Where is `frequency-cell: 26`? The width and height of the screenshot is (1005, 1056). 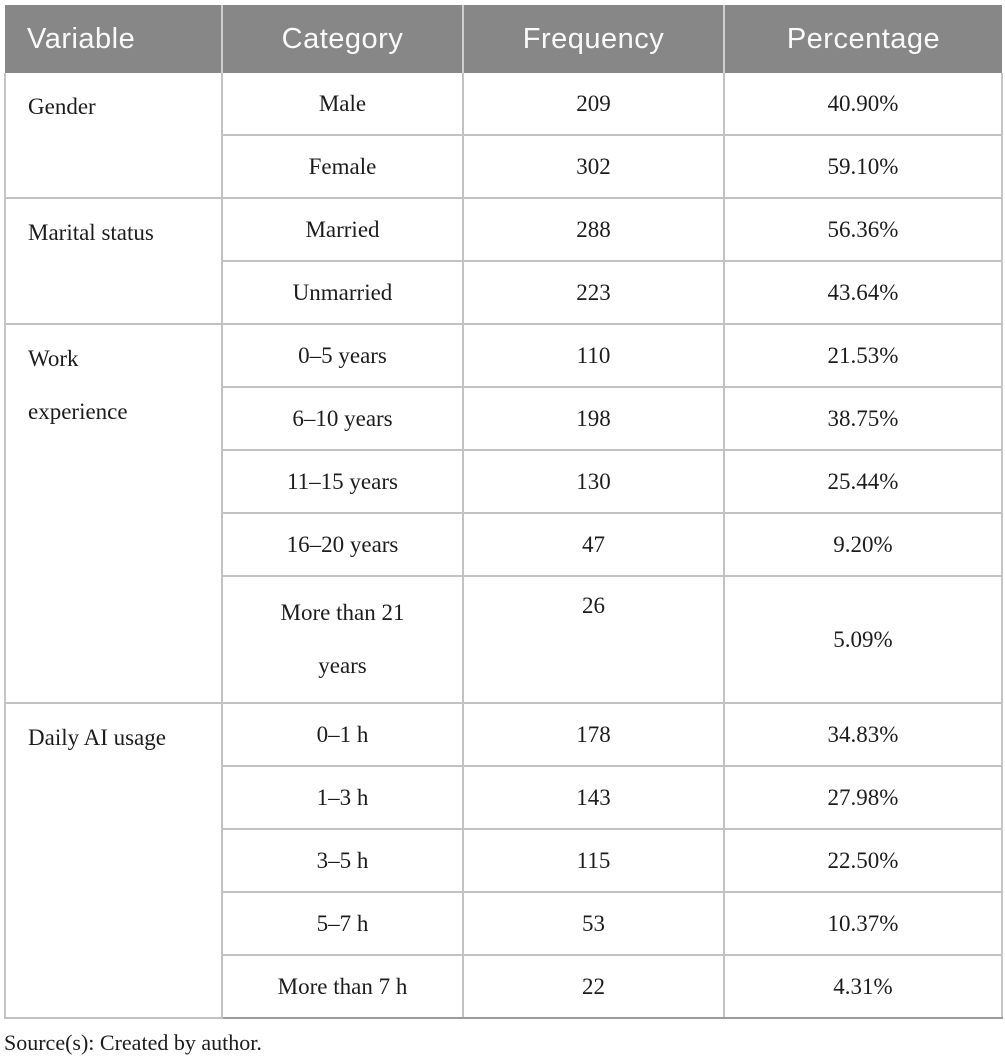 frequency-cell: 26 is located at coordinates (593, 639).